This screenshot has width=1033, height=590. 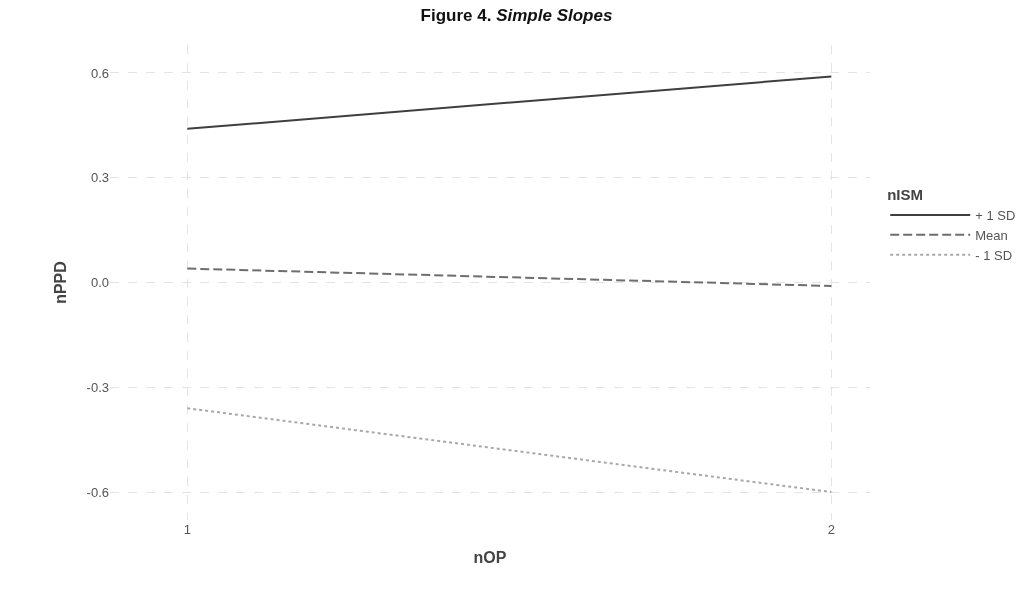 I want to click on text: Mean, so click(x=991, y=235).